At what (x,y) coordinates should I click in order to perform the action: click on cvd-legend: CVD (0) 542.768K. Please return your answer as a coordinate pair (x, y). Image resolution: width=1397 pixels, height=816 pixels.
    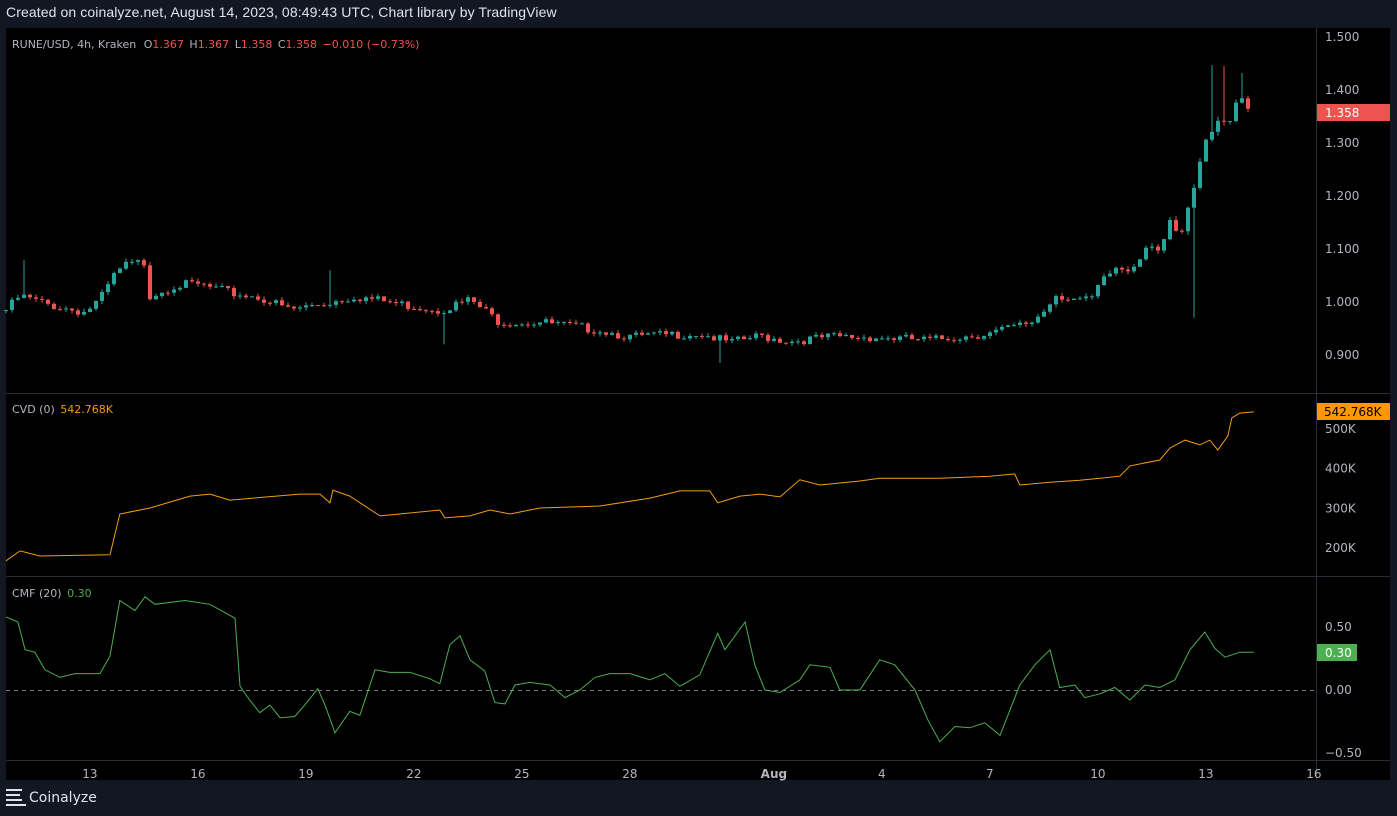
    Looking at the image, I should click on (63, 409).